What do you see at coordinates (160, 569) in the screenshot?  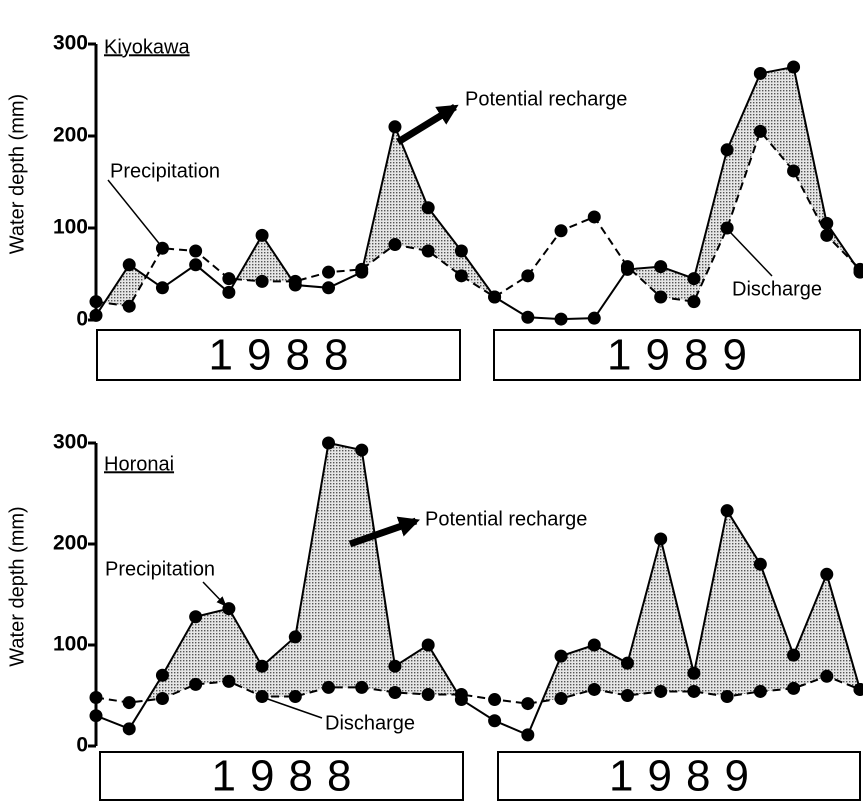 I see `series-annotation: Precipitation` at bounding box center [160, 569].